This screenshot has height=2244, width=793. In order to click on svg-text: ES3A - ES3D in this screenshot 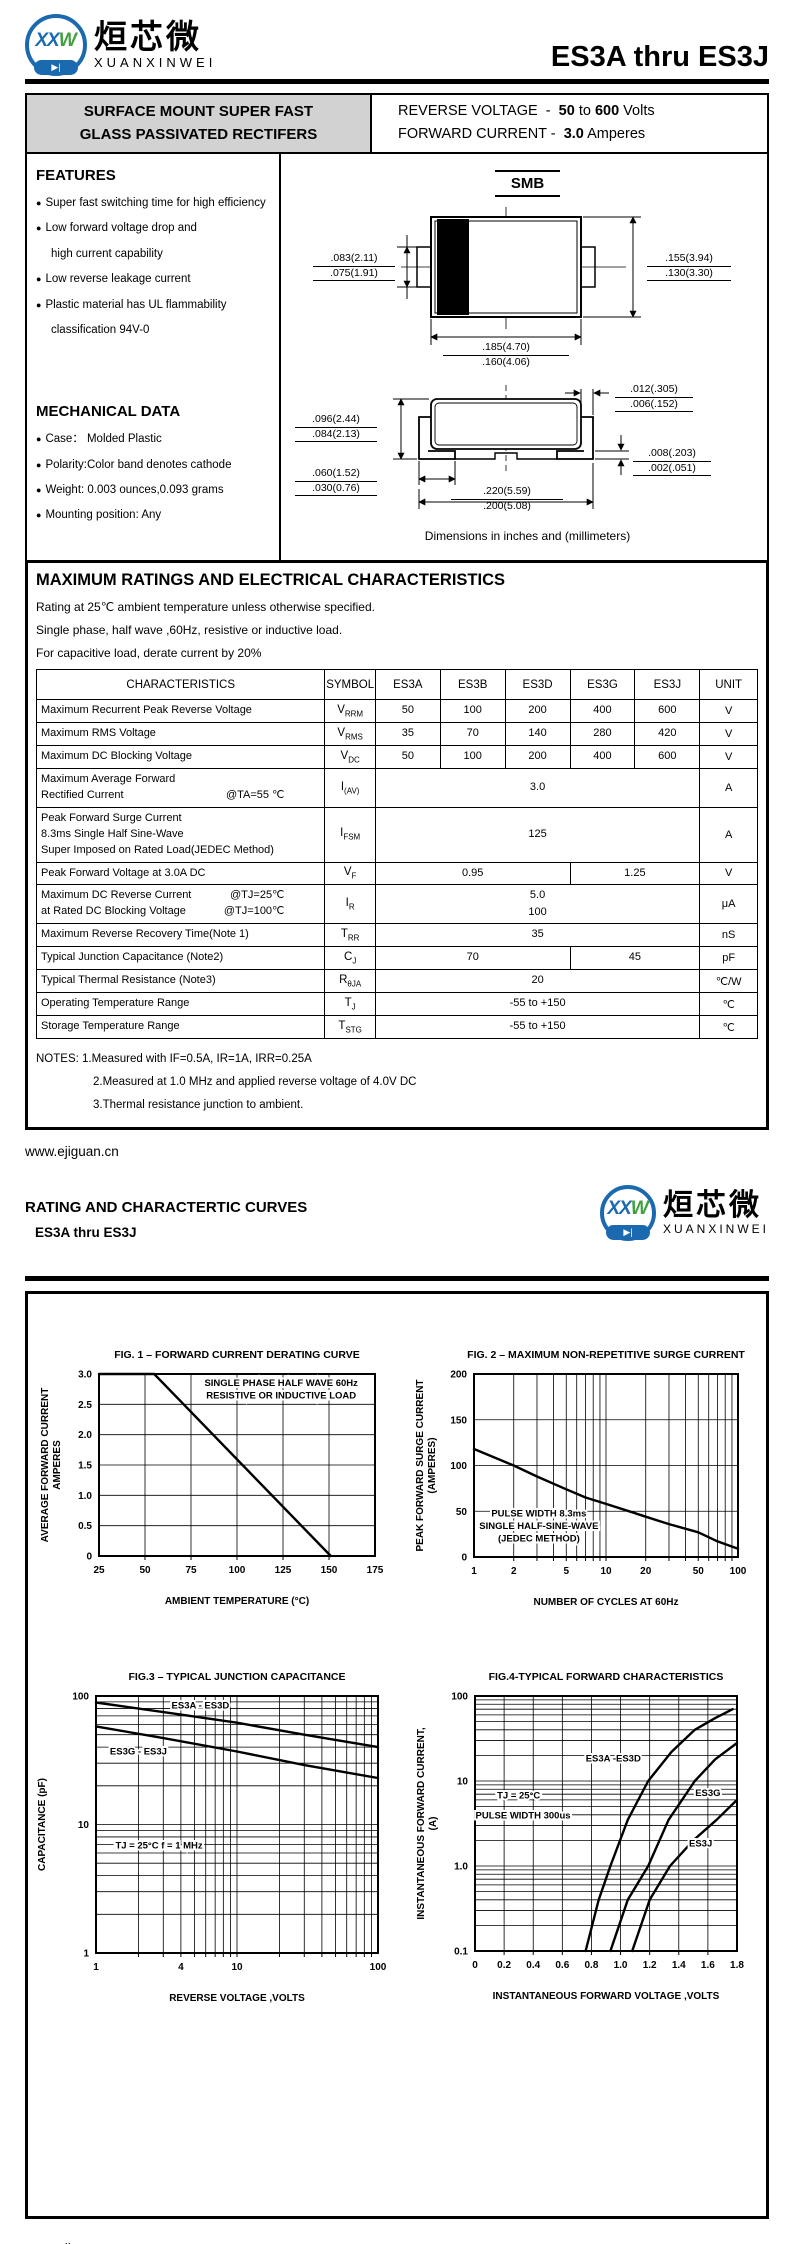, I will do `click(200, 1705)`.